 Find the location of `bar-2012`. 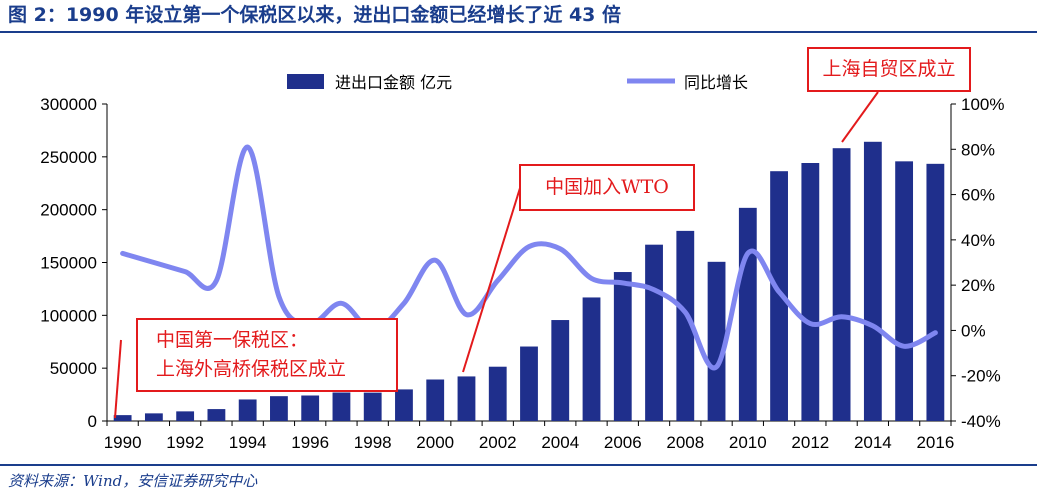

bar-2012 is located at coordinates (810, 292).